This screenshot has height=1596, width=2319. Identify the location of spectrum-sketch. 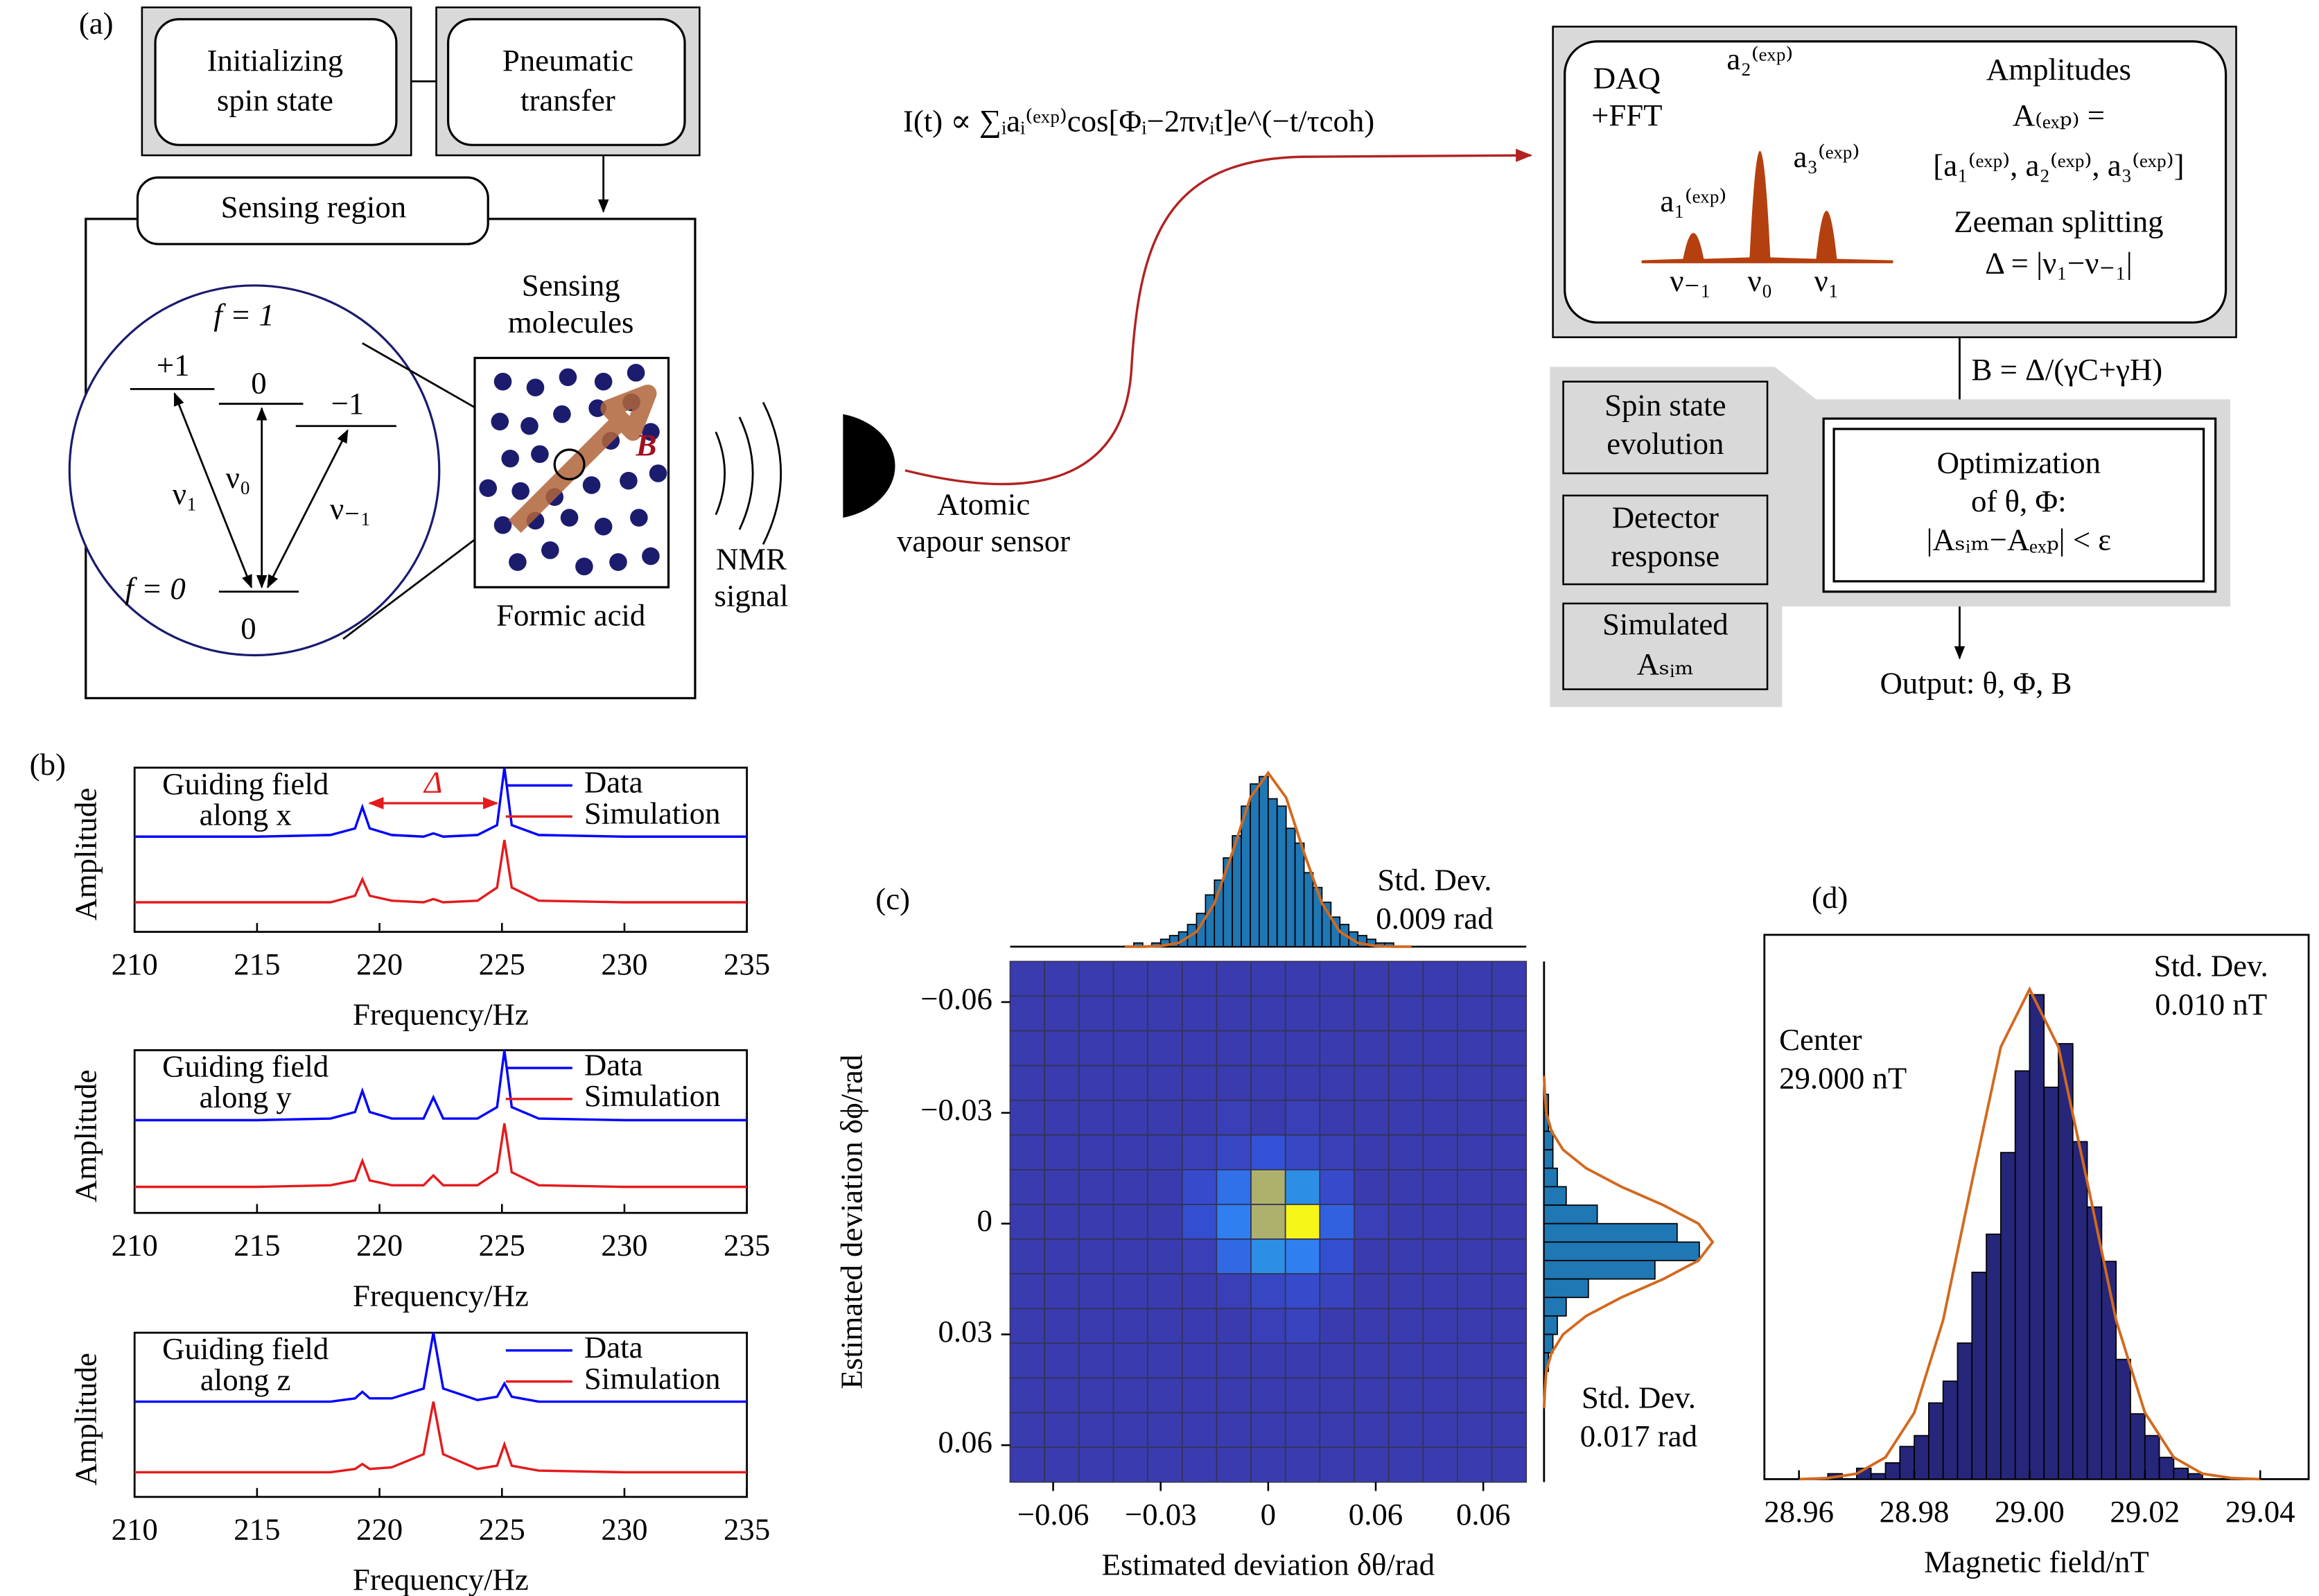
(1767, 206).